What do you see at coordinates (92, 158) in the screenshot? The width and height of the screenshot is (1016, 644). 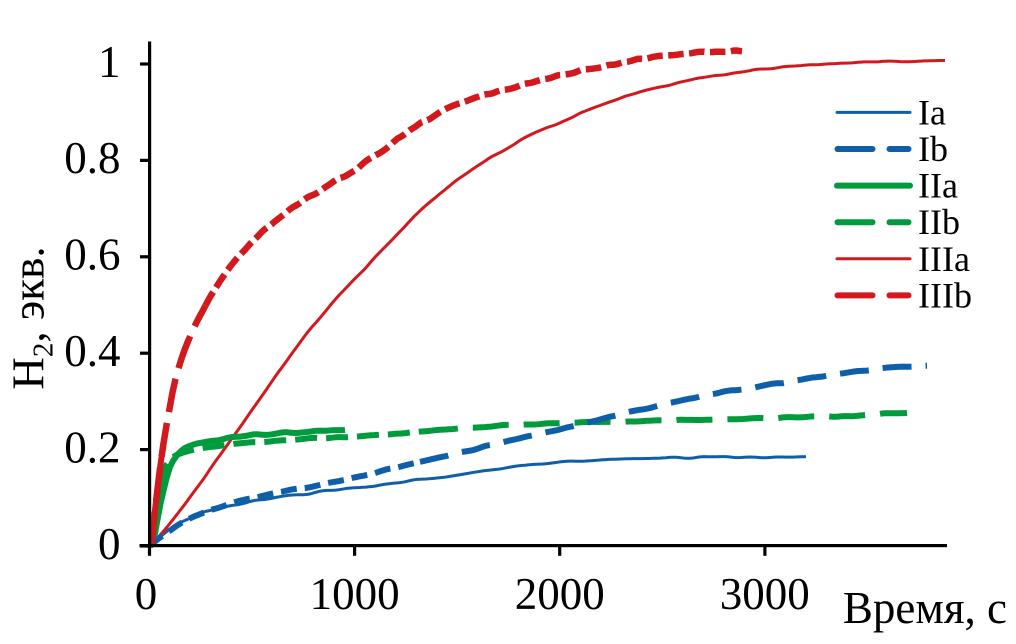 I see `svg-text: 0.8` at bounding box center [92, 158].